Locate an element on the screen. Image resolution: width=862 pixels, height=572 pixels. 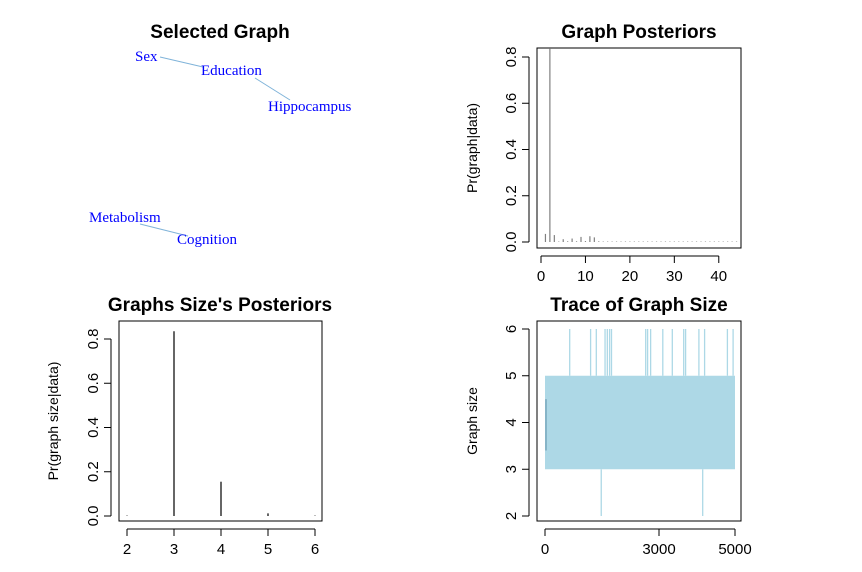
trace-y-tick-label: 3 is located at coordinates (511, 469).